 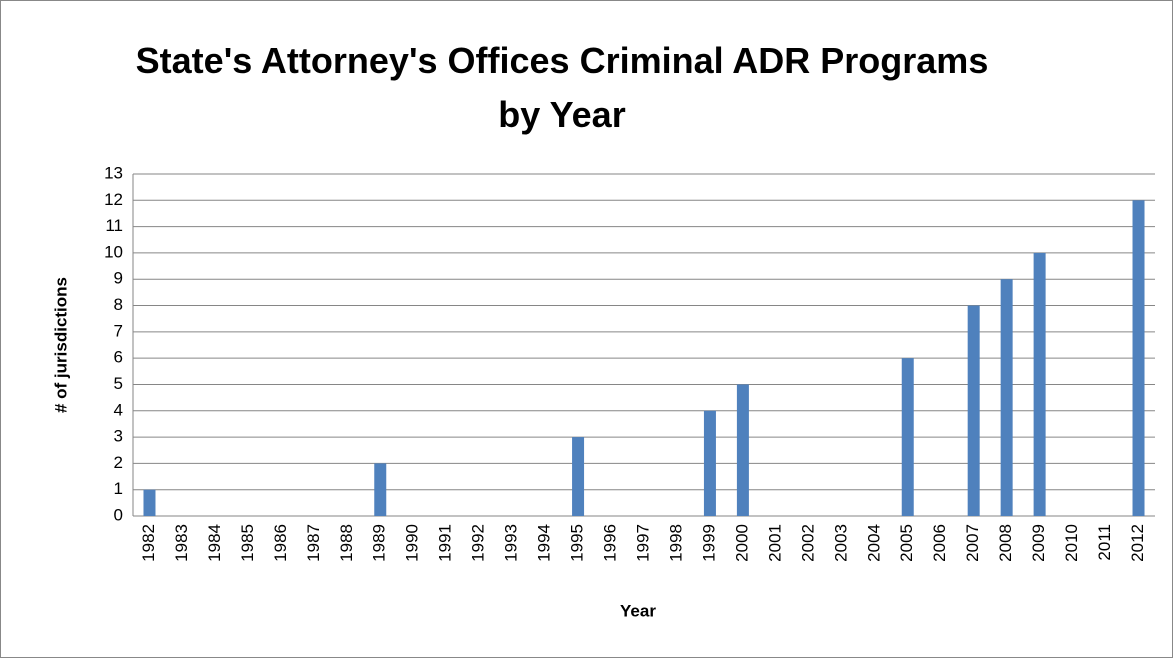 I want to click on y-tick-label: 13, so click(x=113, y=172).